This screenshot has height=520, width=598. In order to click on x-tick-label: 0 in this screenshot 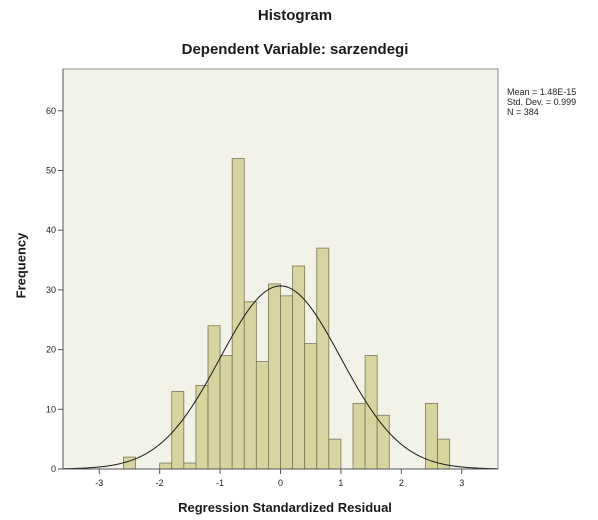, I will do `click(280, 483)`.